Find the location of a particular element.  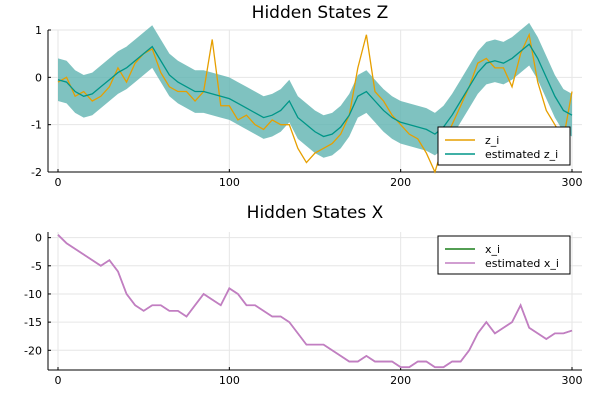

legend-box-x is located at coordinates (504, 255).